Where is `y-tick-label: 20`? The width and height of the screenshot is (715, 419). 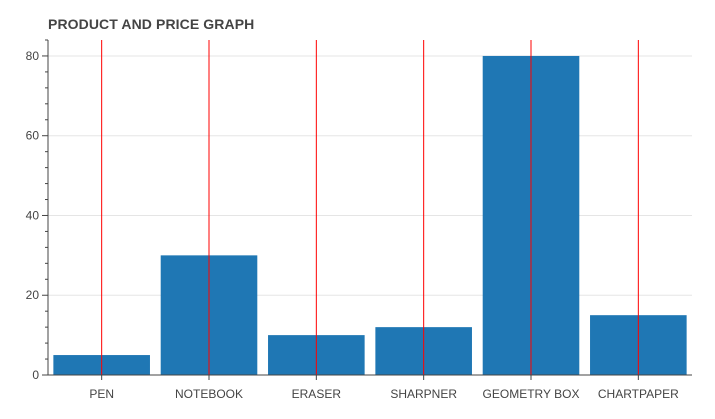 y-tick-label: 20 is located at coordinates (33, 295).